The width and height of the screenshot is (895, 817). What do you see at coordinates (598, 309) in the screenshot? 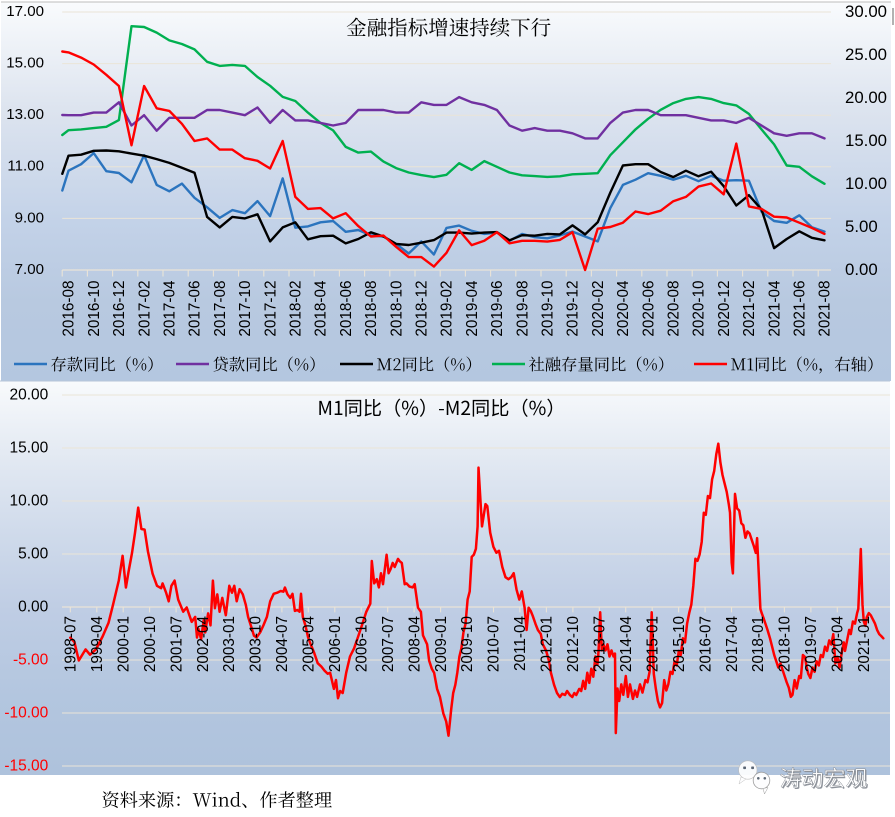
I see `svg-text: 2020-02` at bounding box center [598, 309].